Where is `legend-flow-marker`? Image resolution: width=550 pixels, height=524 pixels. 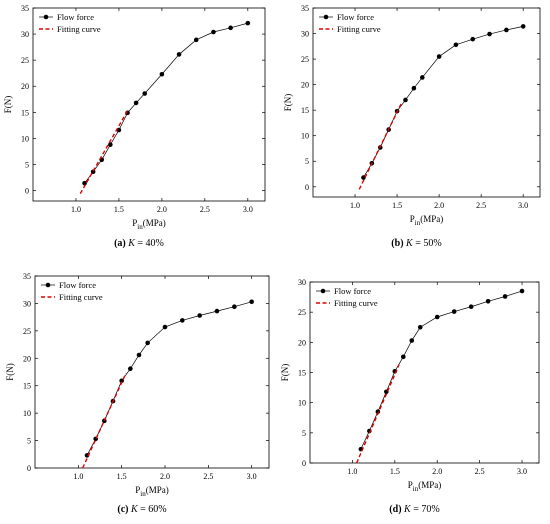 legend-flow-marker is located at coordinates (323, 291).